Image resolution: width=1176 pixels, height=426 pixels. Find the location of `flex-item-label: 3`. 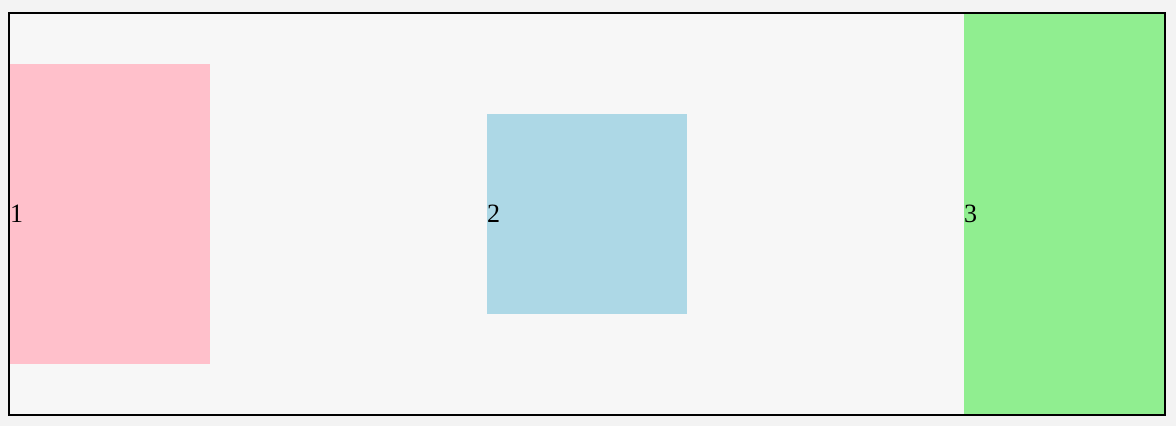

flex-item-label: 3 is located at coordinates (970, 213).